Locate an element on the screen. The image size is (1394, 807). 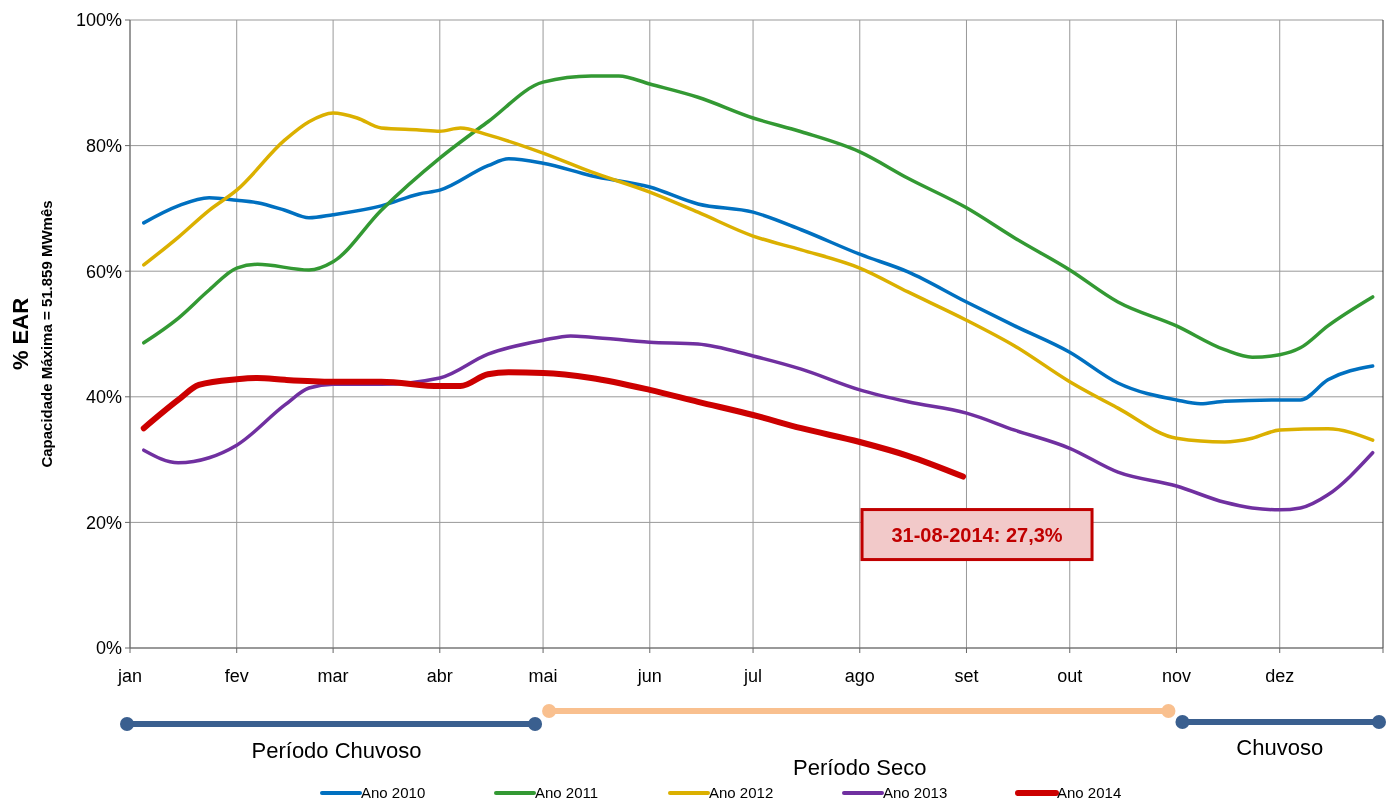
y-axis-title: % EAR is located at coordinates (20, 334).